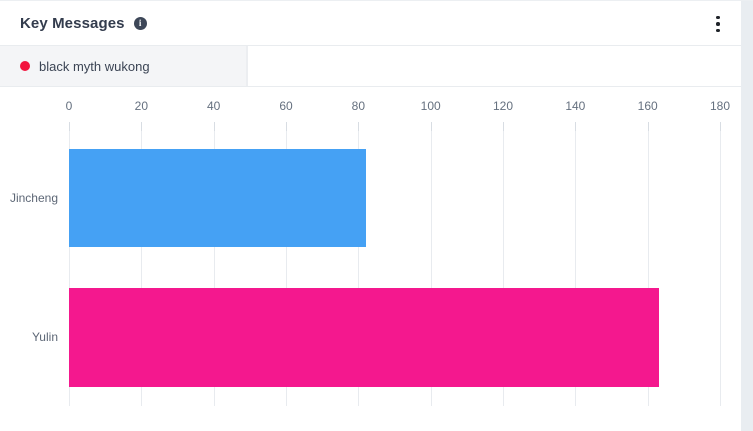 This screenshot has width=753, height=431. What do you see at coordinates (647, 106) in the screenshot?
I see `axis-tick-label: 160` at bounding box center [647, 106].